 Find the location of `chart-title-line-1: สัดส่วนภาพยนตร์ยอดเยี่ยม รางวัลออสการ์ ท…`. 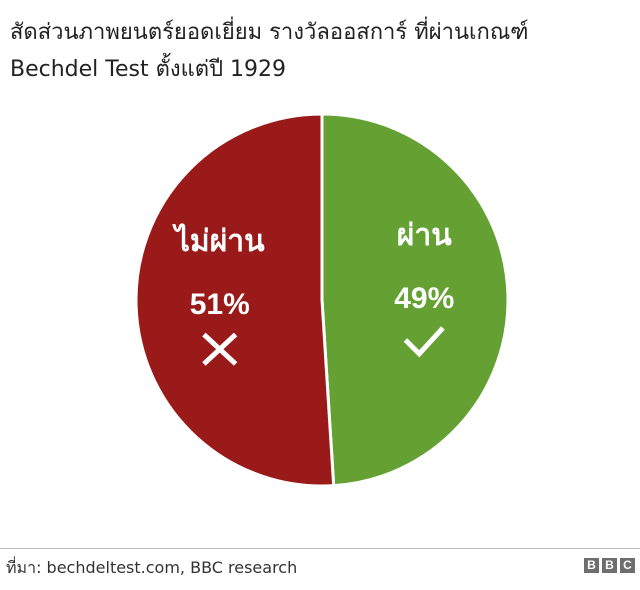

chart-title-line-1: สัดส่วนภาพยนตร์ยอดเยี่ยม รางวัลออสการ์ ท… is located at coordinates (269, 32).